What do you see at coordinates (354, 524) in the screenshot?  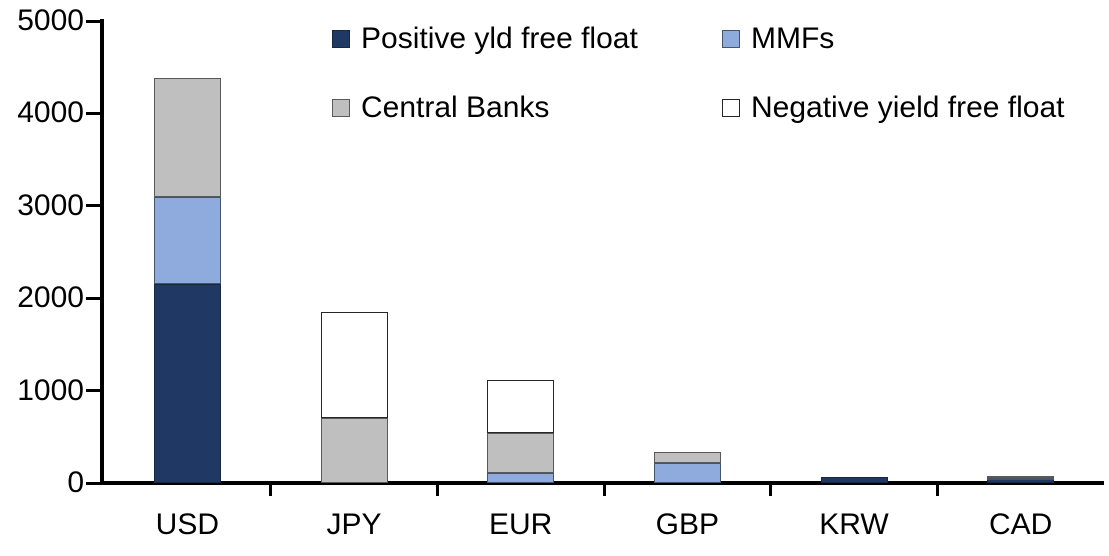 I see `x-axis-category-label: JPY` at bounding box center [354, 524].